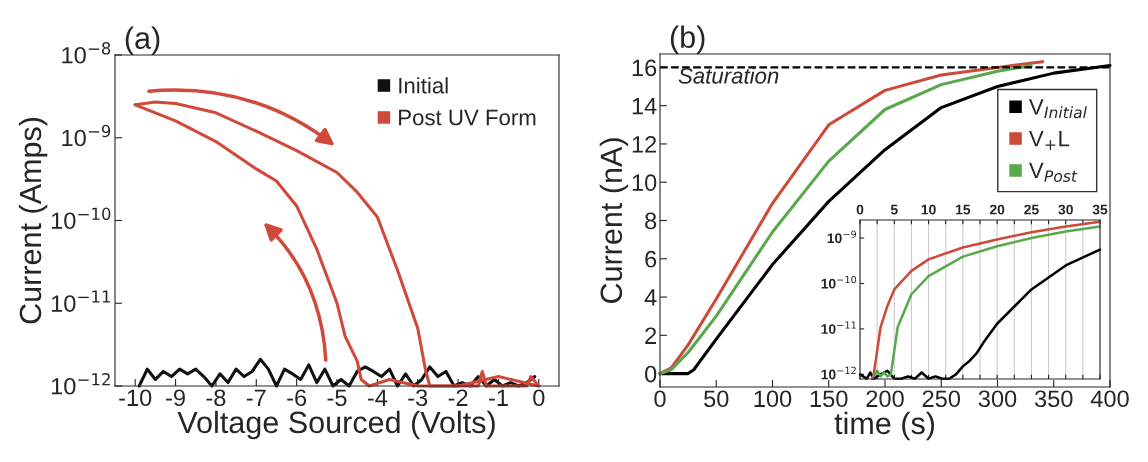 This screenshot has width=1148, height=462. Describe the element at coordinates (651, 335) in the screenshot. I see `y-tick-label: 2` at that location.